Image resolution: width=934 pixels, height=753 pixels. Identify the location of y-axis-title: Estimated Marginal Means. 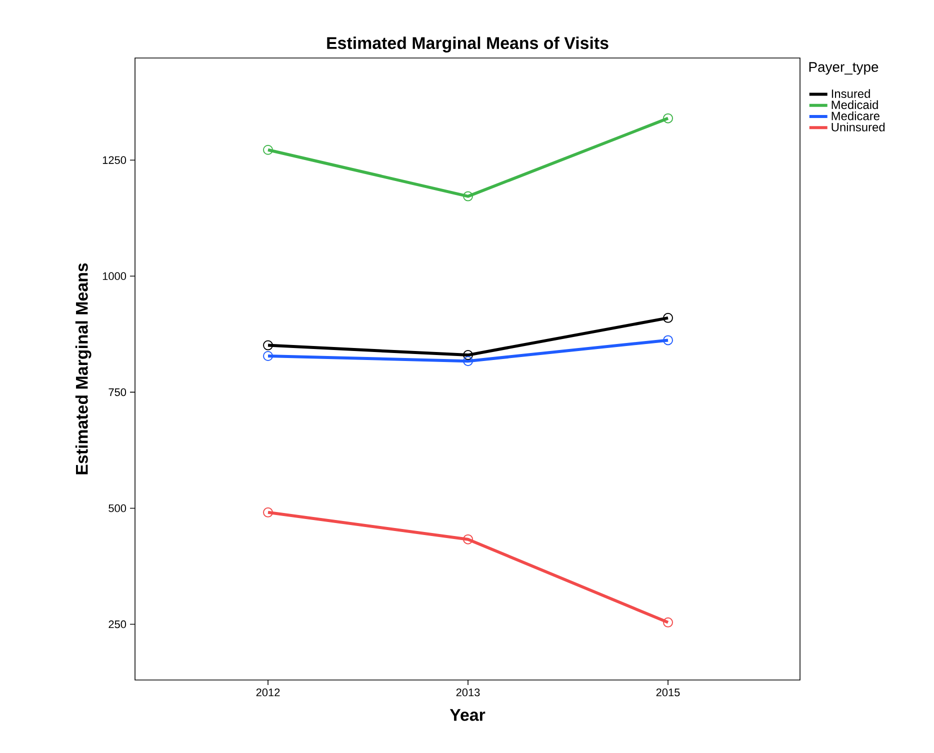
(83, 368).